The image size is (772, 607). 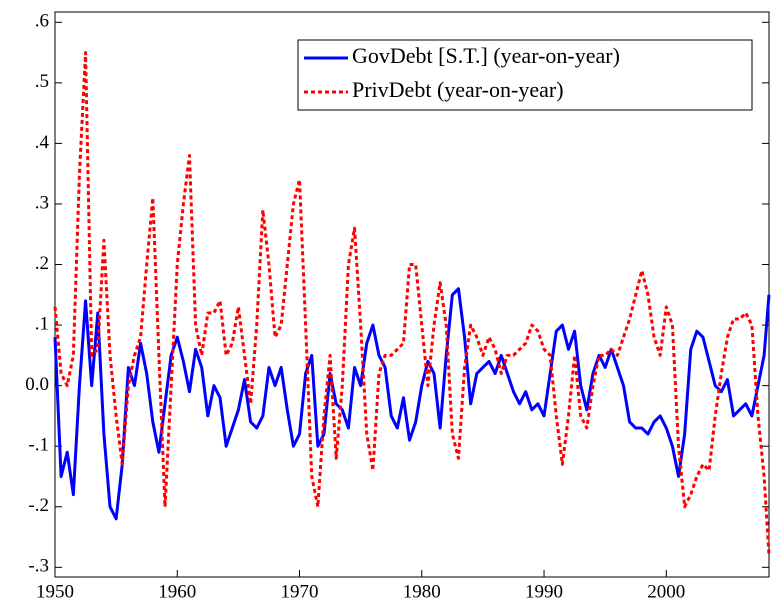 I want to click on y-tick-label: .6, so click(x=42, y=21).